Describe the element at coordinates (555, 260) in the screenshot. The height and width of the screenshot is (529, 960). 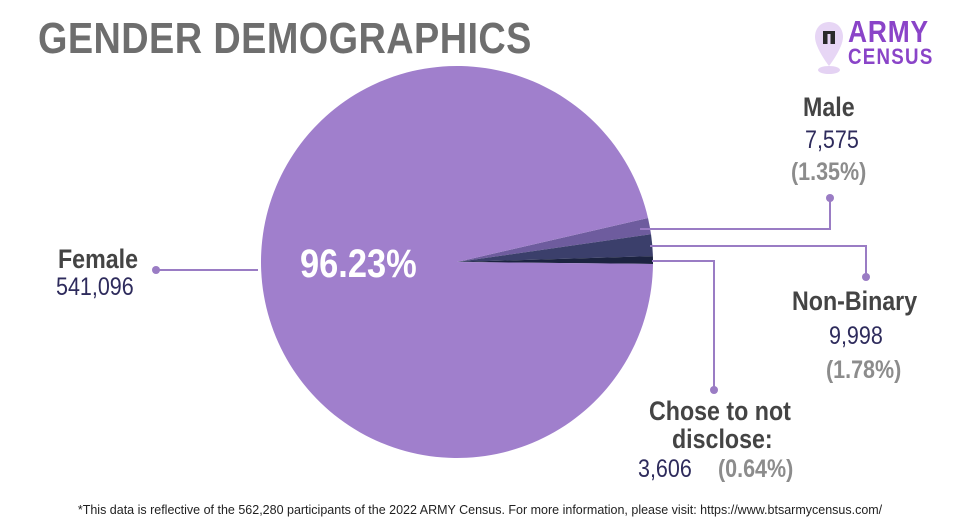
I see `pie-slice-undisclosed` at that location.